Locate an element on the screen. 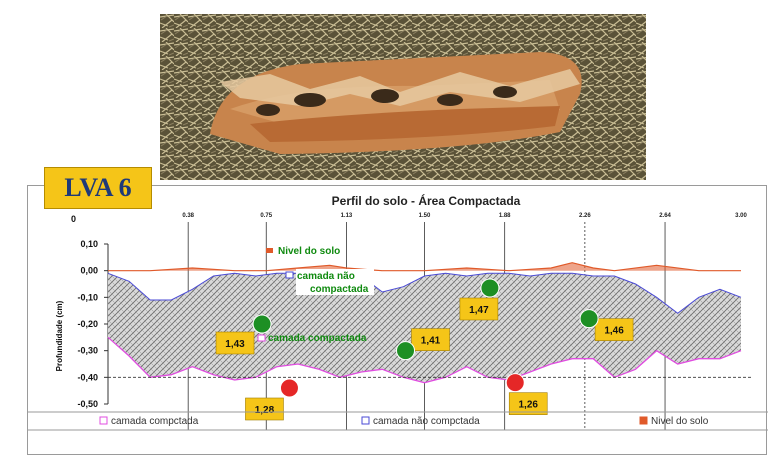 The height and width of the screenshot is (475, 784). annotation-soil-level: Nivel do solo is located at coordinates (303, 251).